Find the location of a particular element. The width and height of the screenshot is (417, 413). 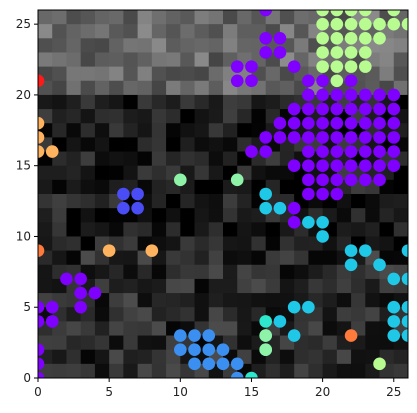

x-tick-label: 10 is located at coordinates (180, 392).